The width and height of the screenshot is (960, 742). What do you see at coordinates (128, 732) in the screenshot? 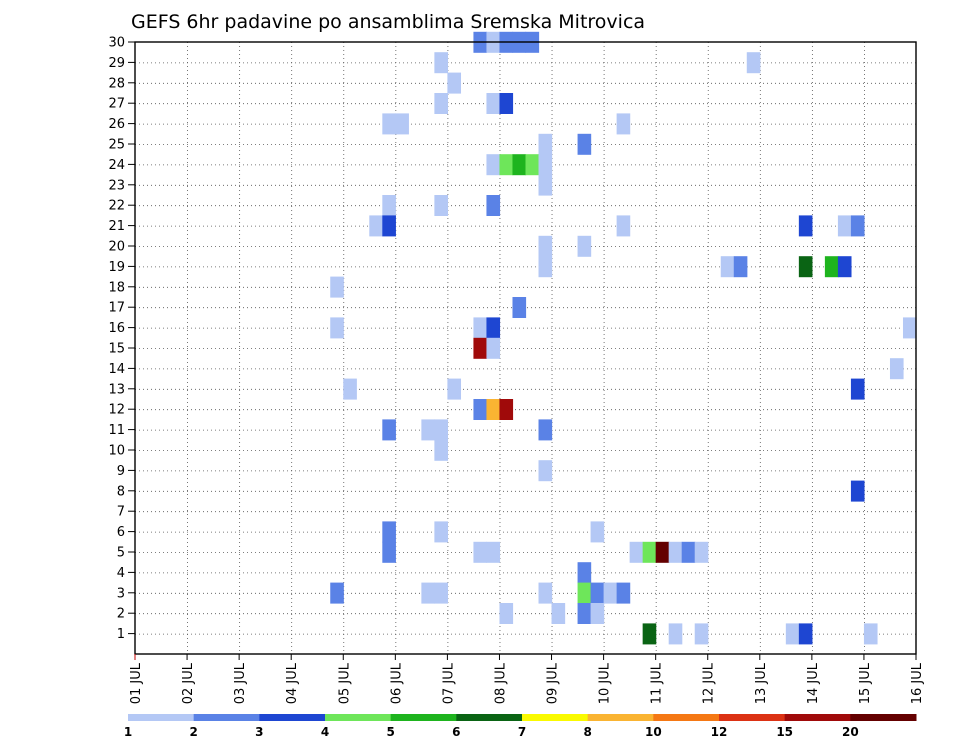
I see `colorbar-label: 1` at bounding box center [128, 732].